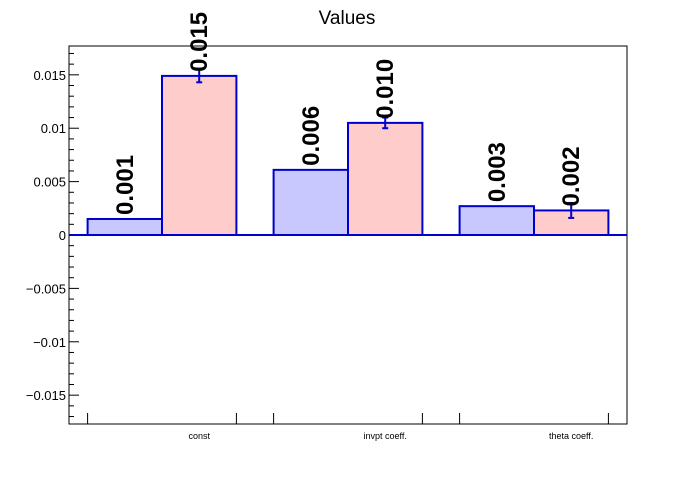  What do you see at coordinates (125, 185) in the screenshot?
I see `data-label: 0.001` at bounding box center [125, 185].